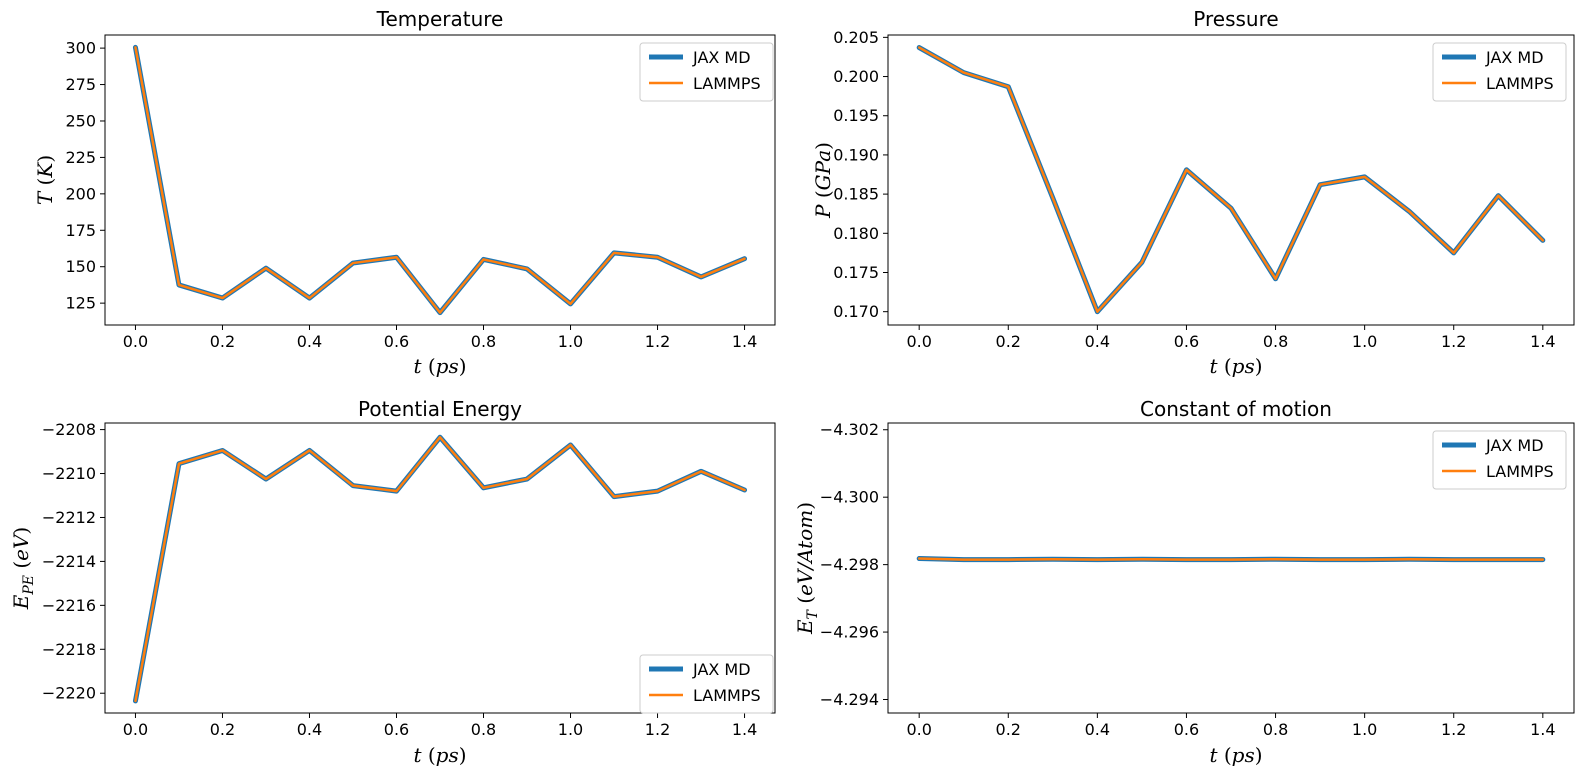 The height and width of the screenshot is (784, 1584). I want to click on y-tick-label: 225, so click(80, 157).